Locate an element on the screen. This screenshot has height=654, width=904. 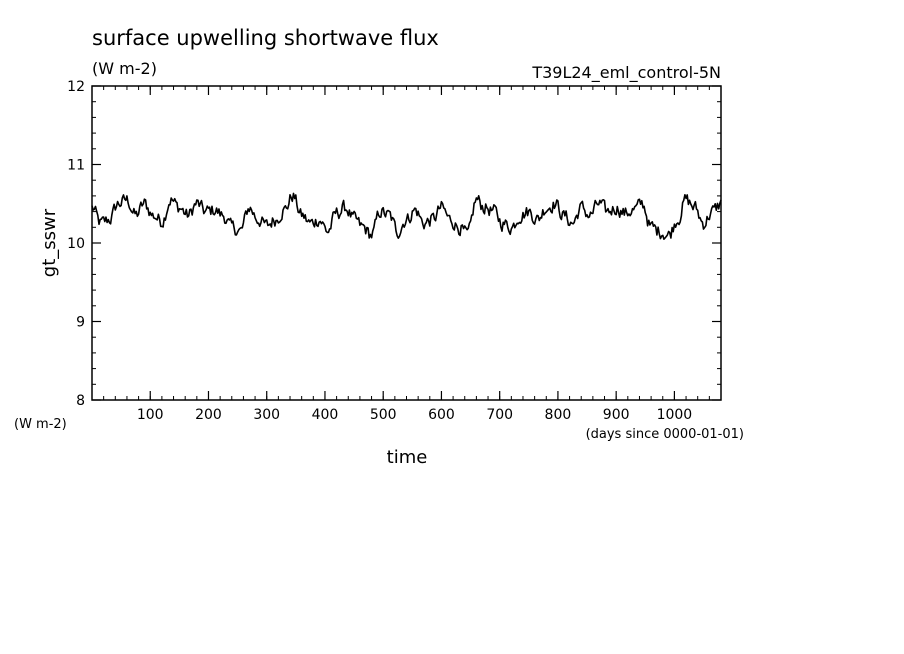
x-tick-label: 700 is located at coordinates (499, 415).